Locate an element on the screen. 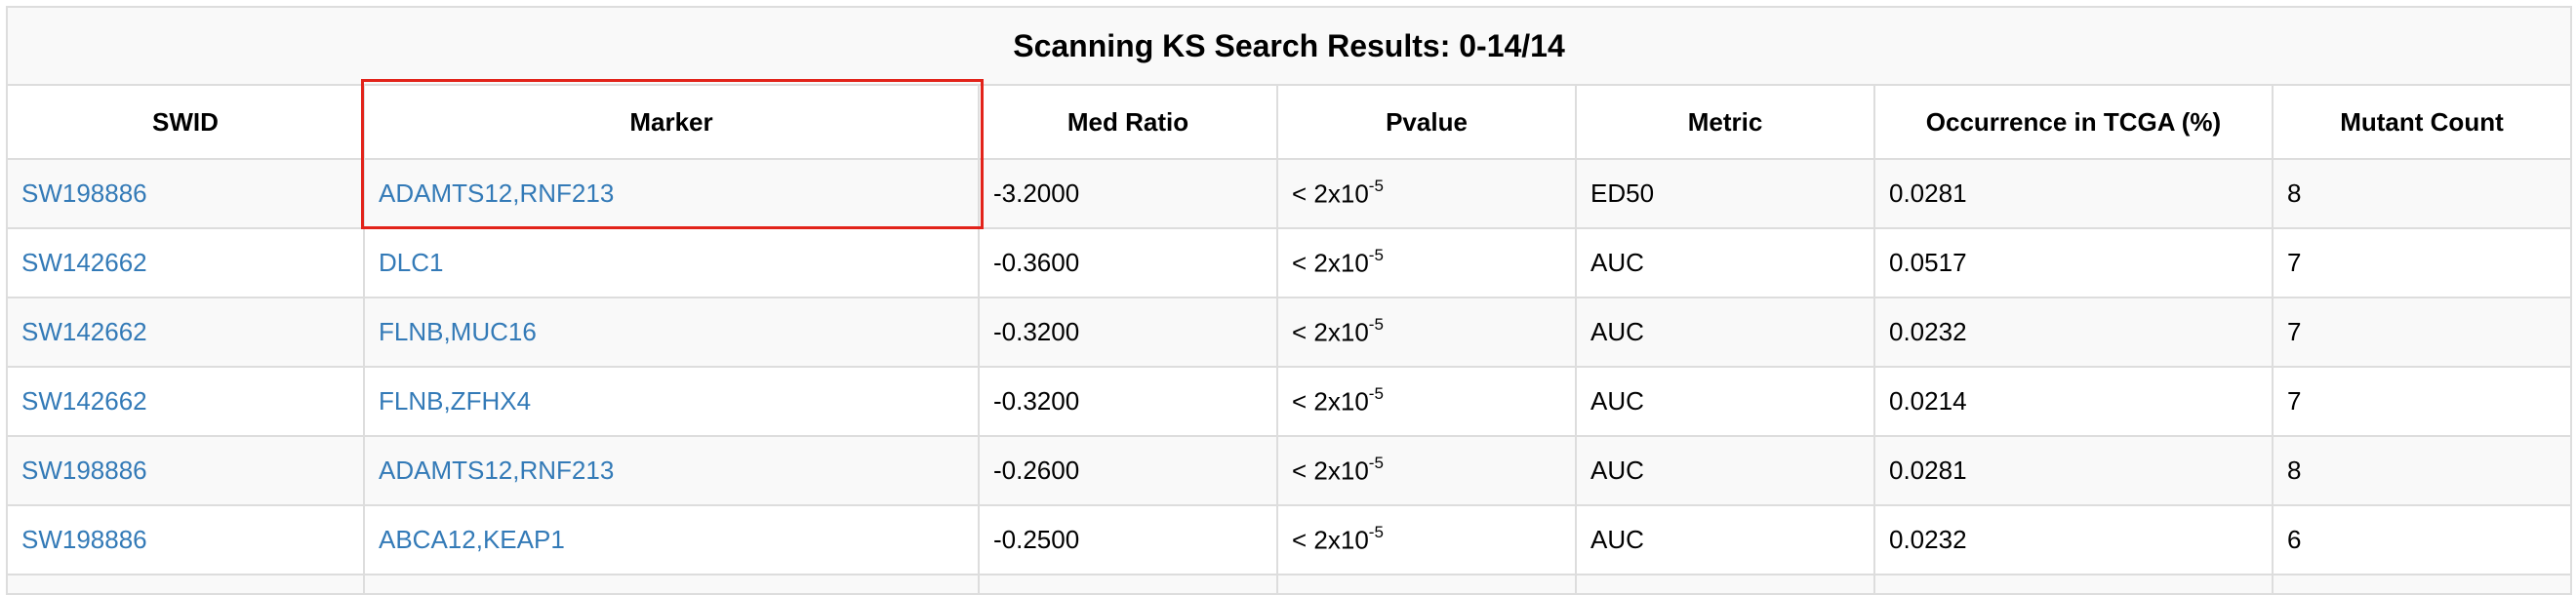 The width and height of the screenshot is (2576, 595). med-ratio-cell: -3.2000 is located at coordinates (1128, 193).